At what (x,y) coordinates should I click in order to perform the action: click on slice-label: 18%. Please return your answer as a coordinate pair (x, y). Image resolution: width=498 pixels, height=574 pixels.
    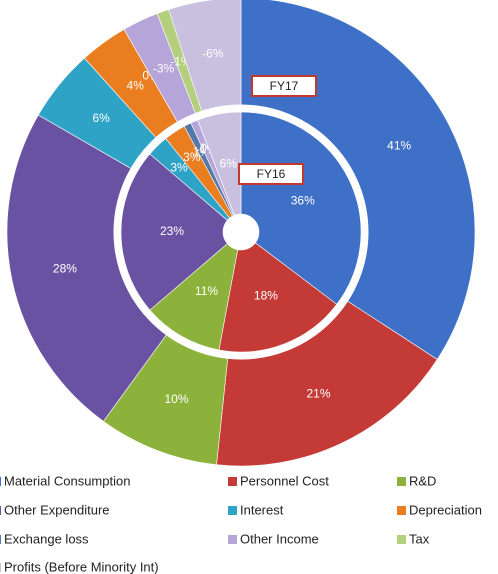
    Looking at the image, I should click on (266, 296).